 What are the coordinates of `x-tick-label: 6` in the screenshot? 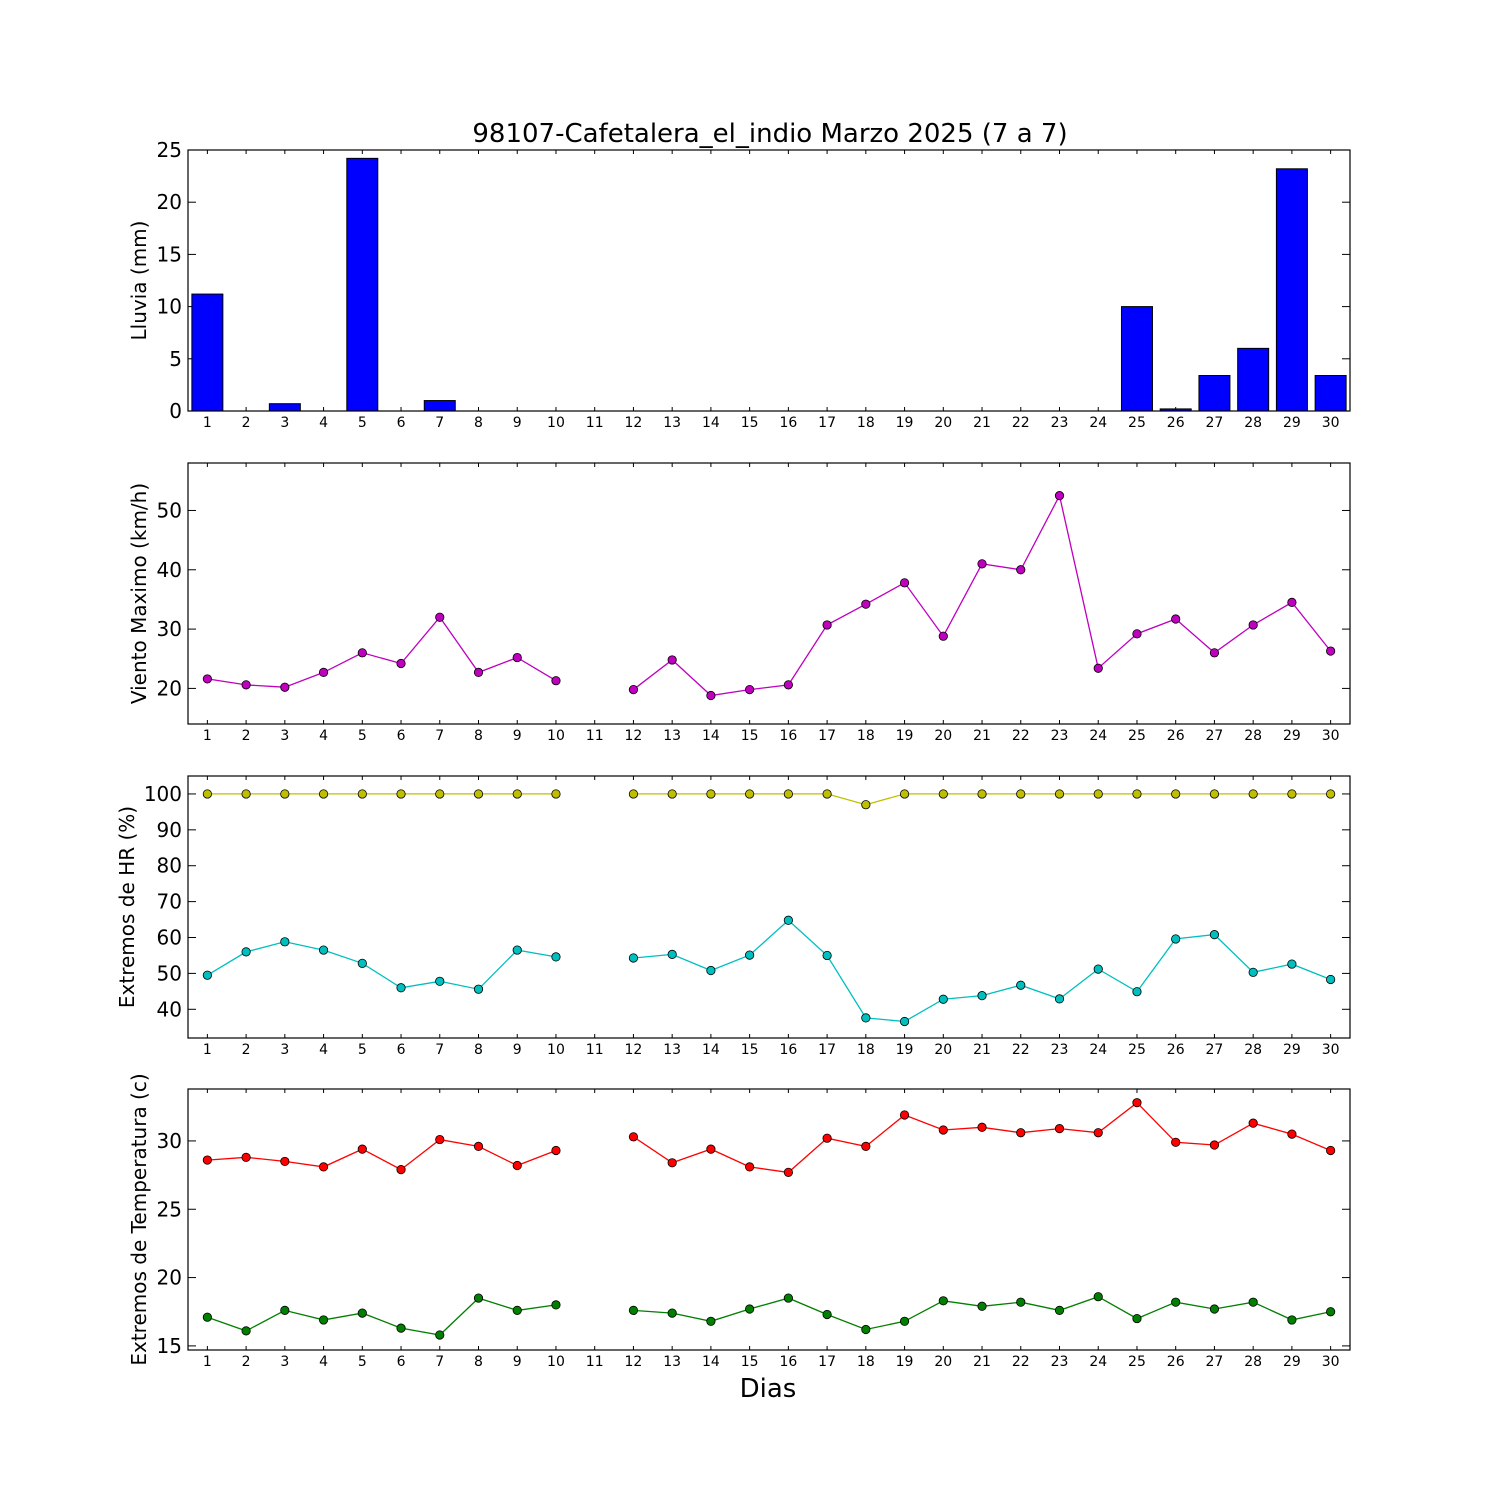 It's located at (401, 1362).